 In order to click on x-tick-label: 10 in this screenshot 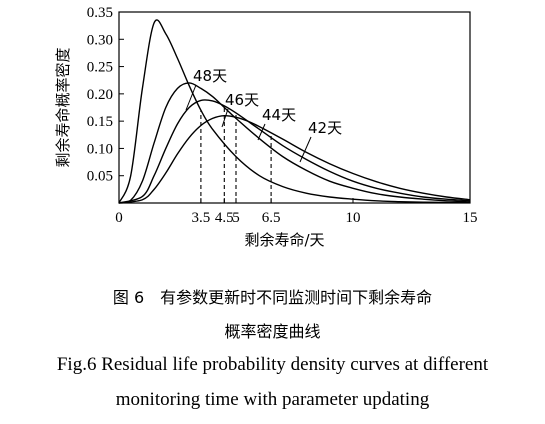, I will do `click(353, 218)`.